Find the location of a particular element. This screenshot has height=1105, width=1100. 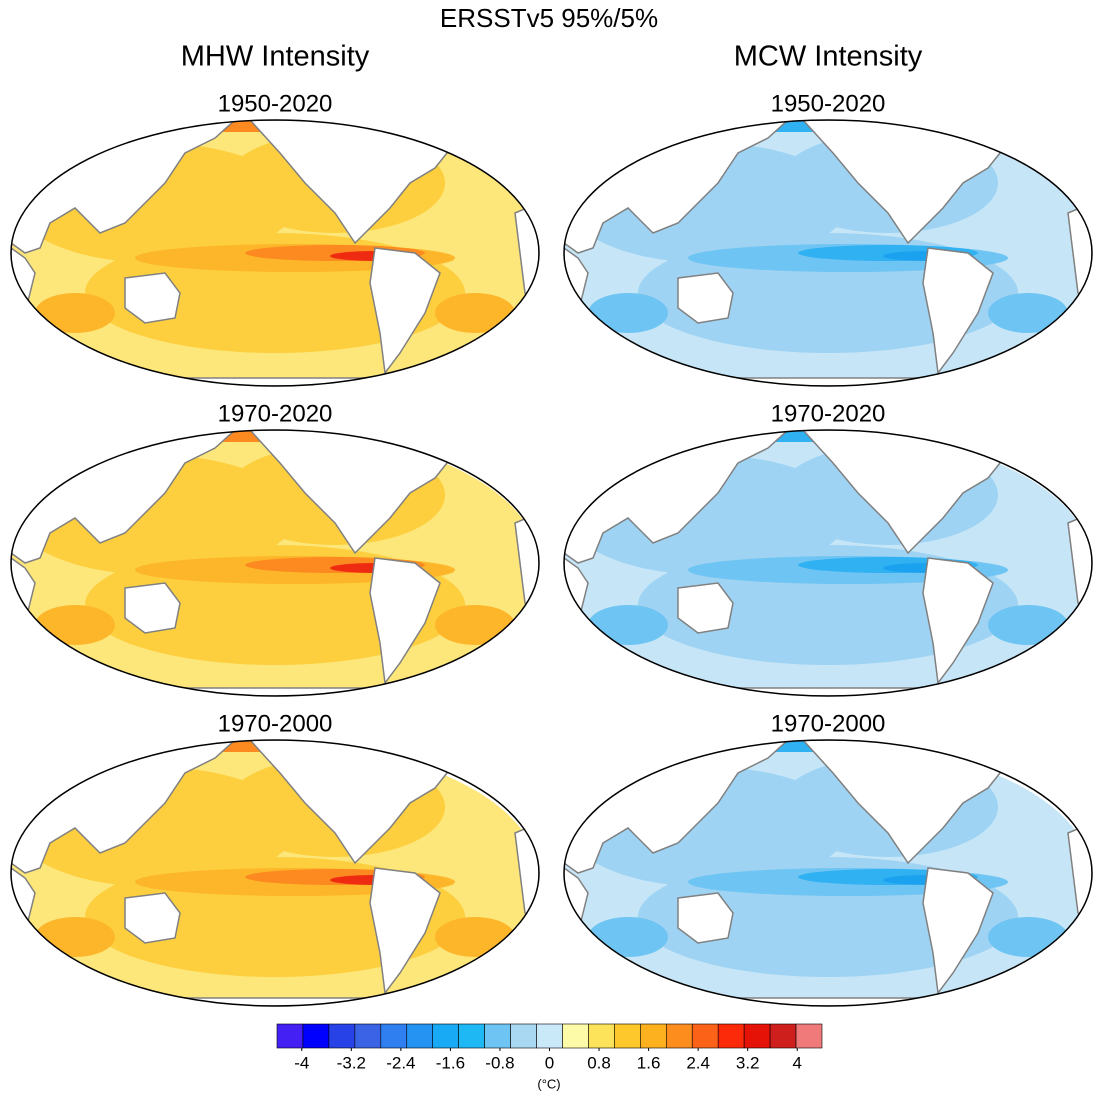

colorbar-tick-label: 4 is located at coordinates (796, 1062).